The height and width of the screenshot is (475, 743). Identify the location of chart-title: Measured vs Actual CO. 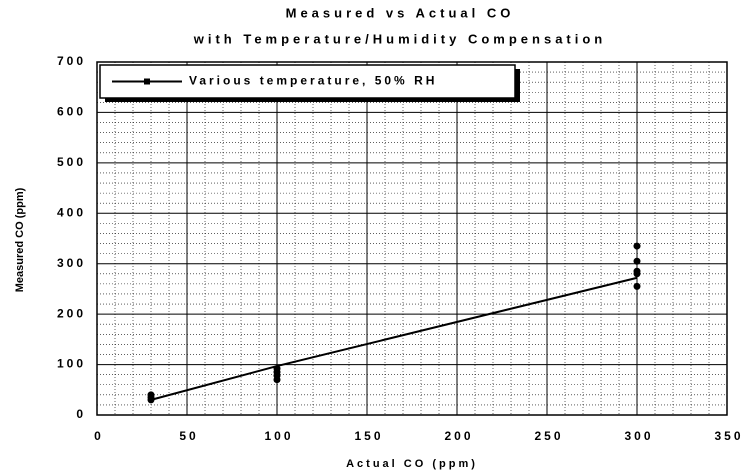
(400, 12).